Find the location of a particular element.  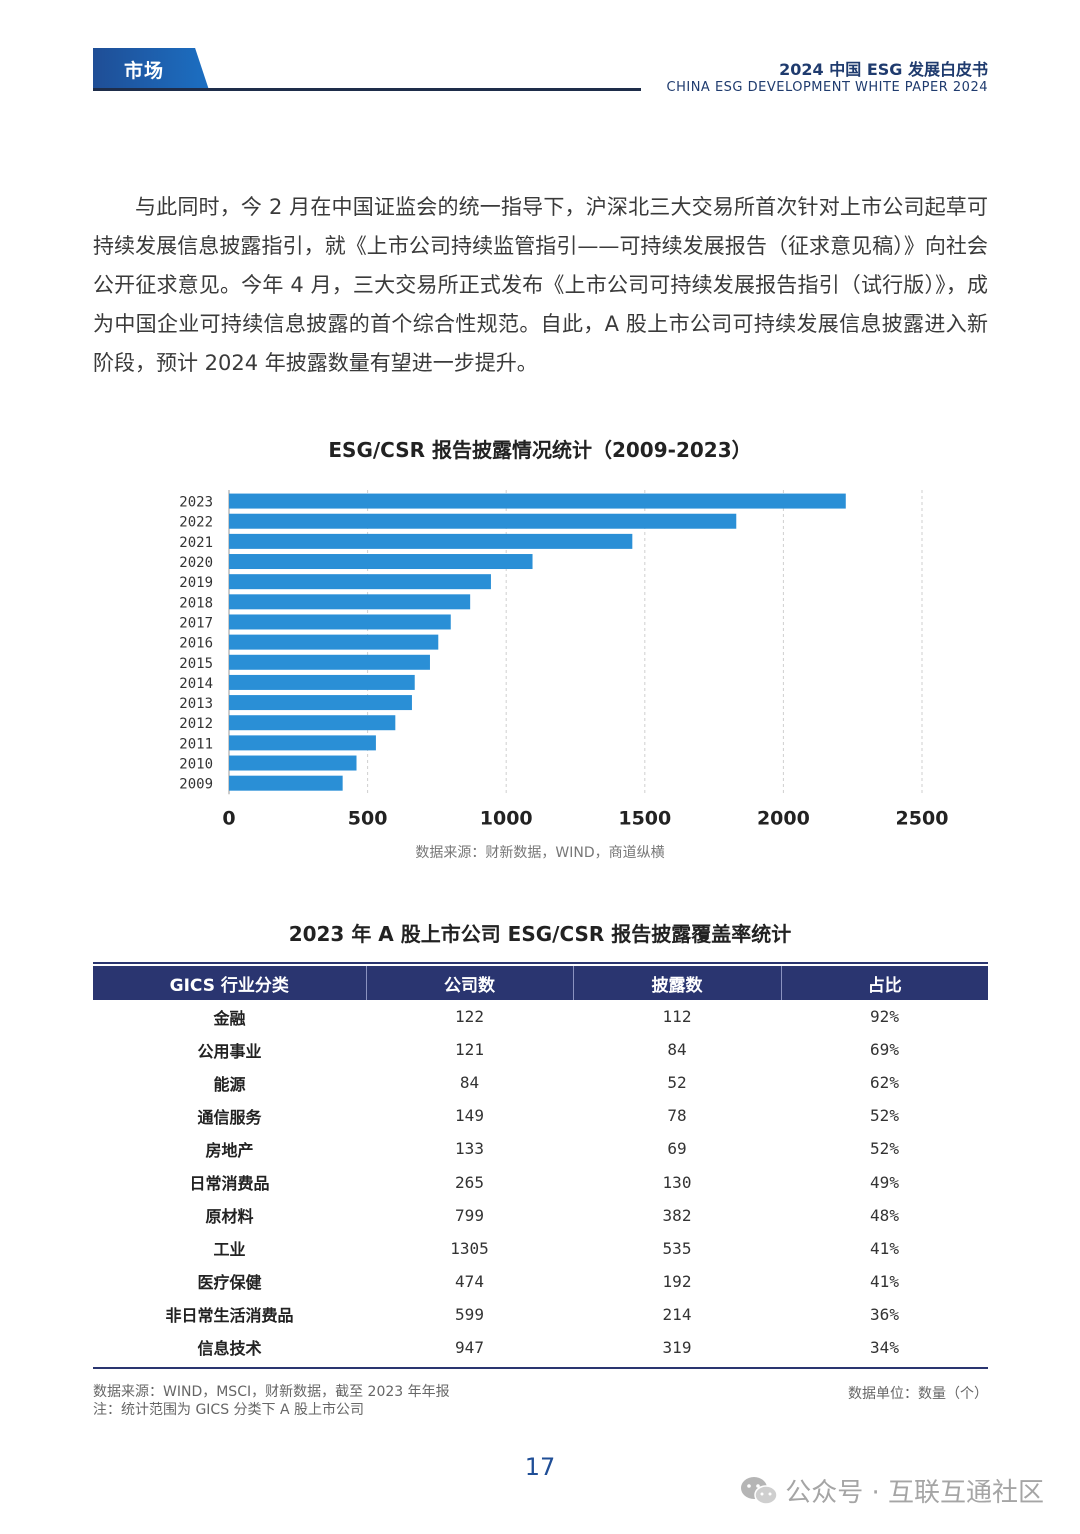

table-scope-note: 注：统计范围为 GICS 分类下 A 股上市公司 is located at coordinates (229, 1410).